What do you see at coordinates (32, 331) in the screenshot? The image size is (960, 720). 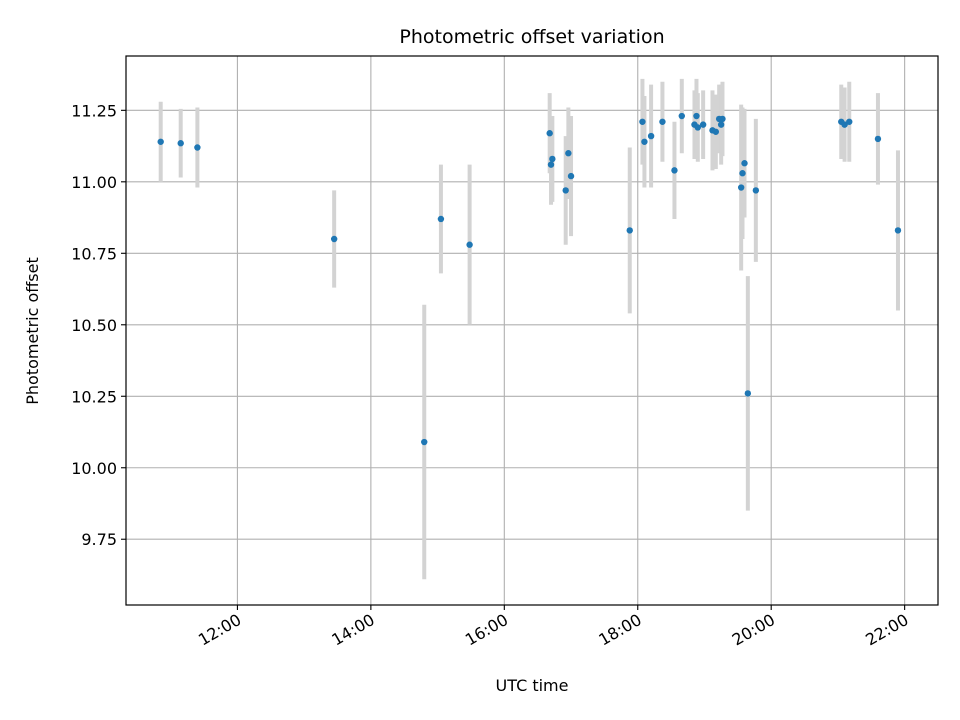 I see `y-axis-label: Photometric offset` at bounding box center [32, 331].